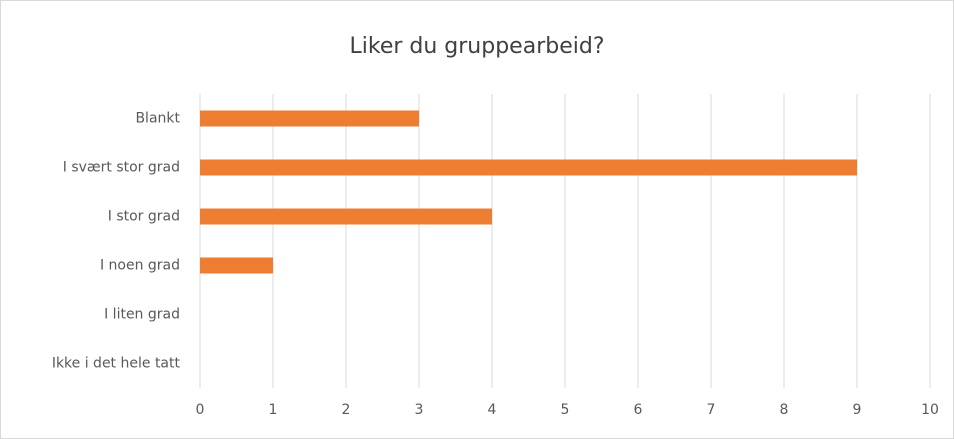 This screenshot has height=439, width=954. Describe the element at coordinates (346, 410) in the screenshot. I see `x-tick-label: 2` at that location.